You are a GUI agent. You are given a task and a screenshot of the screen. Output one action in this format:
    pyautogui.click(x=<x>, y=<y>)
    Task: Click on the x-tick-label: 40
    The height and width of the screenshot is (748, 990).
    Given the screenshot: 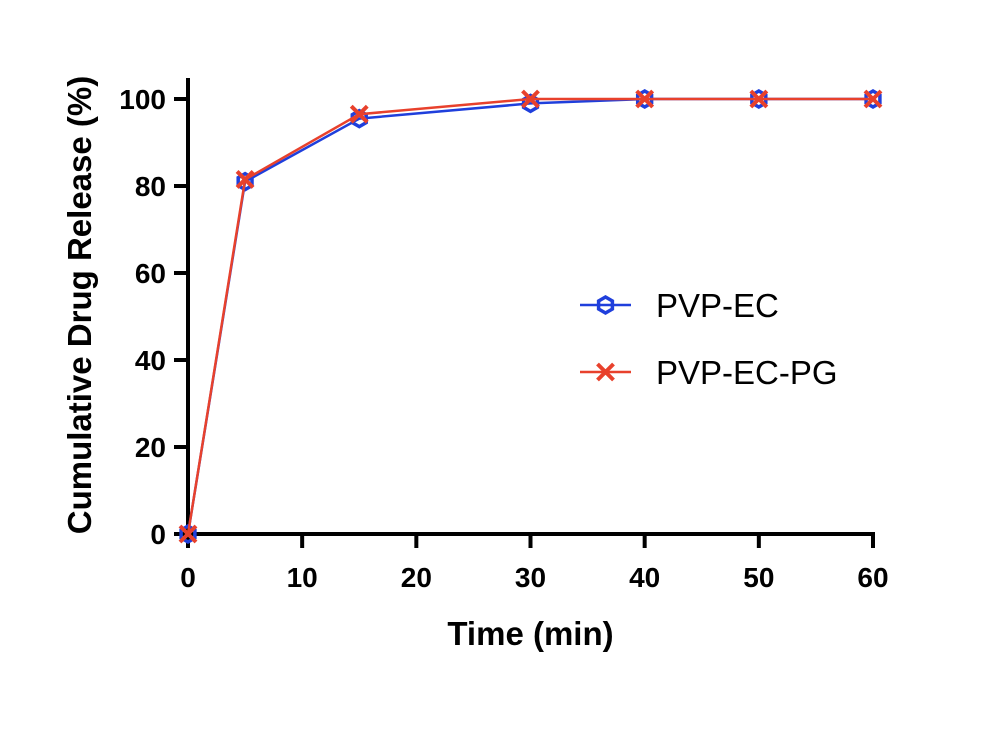 What is the action you would take?
    pyautogui.click(x=644, y=577)
    